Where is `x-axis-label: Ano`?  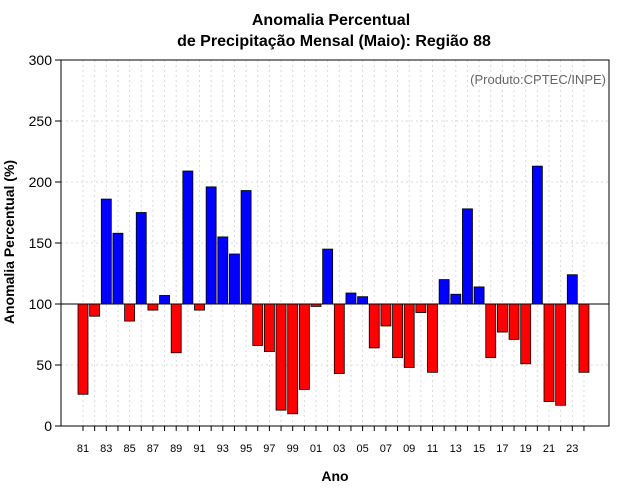
x-axis-label: Ano is located at coordinates (334, 476).